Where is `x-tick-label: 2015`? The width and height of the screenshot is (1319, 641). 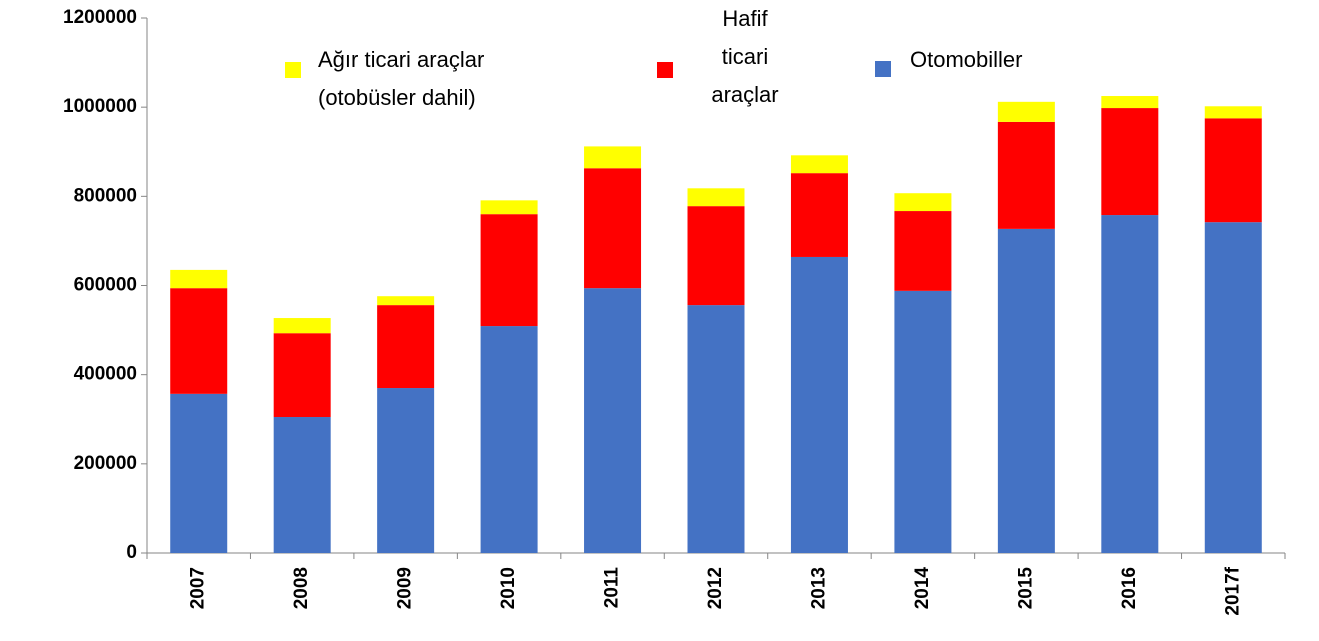 x-tick-label: 2015 is located at coordinates (1025, 588).